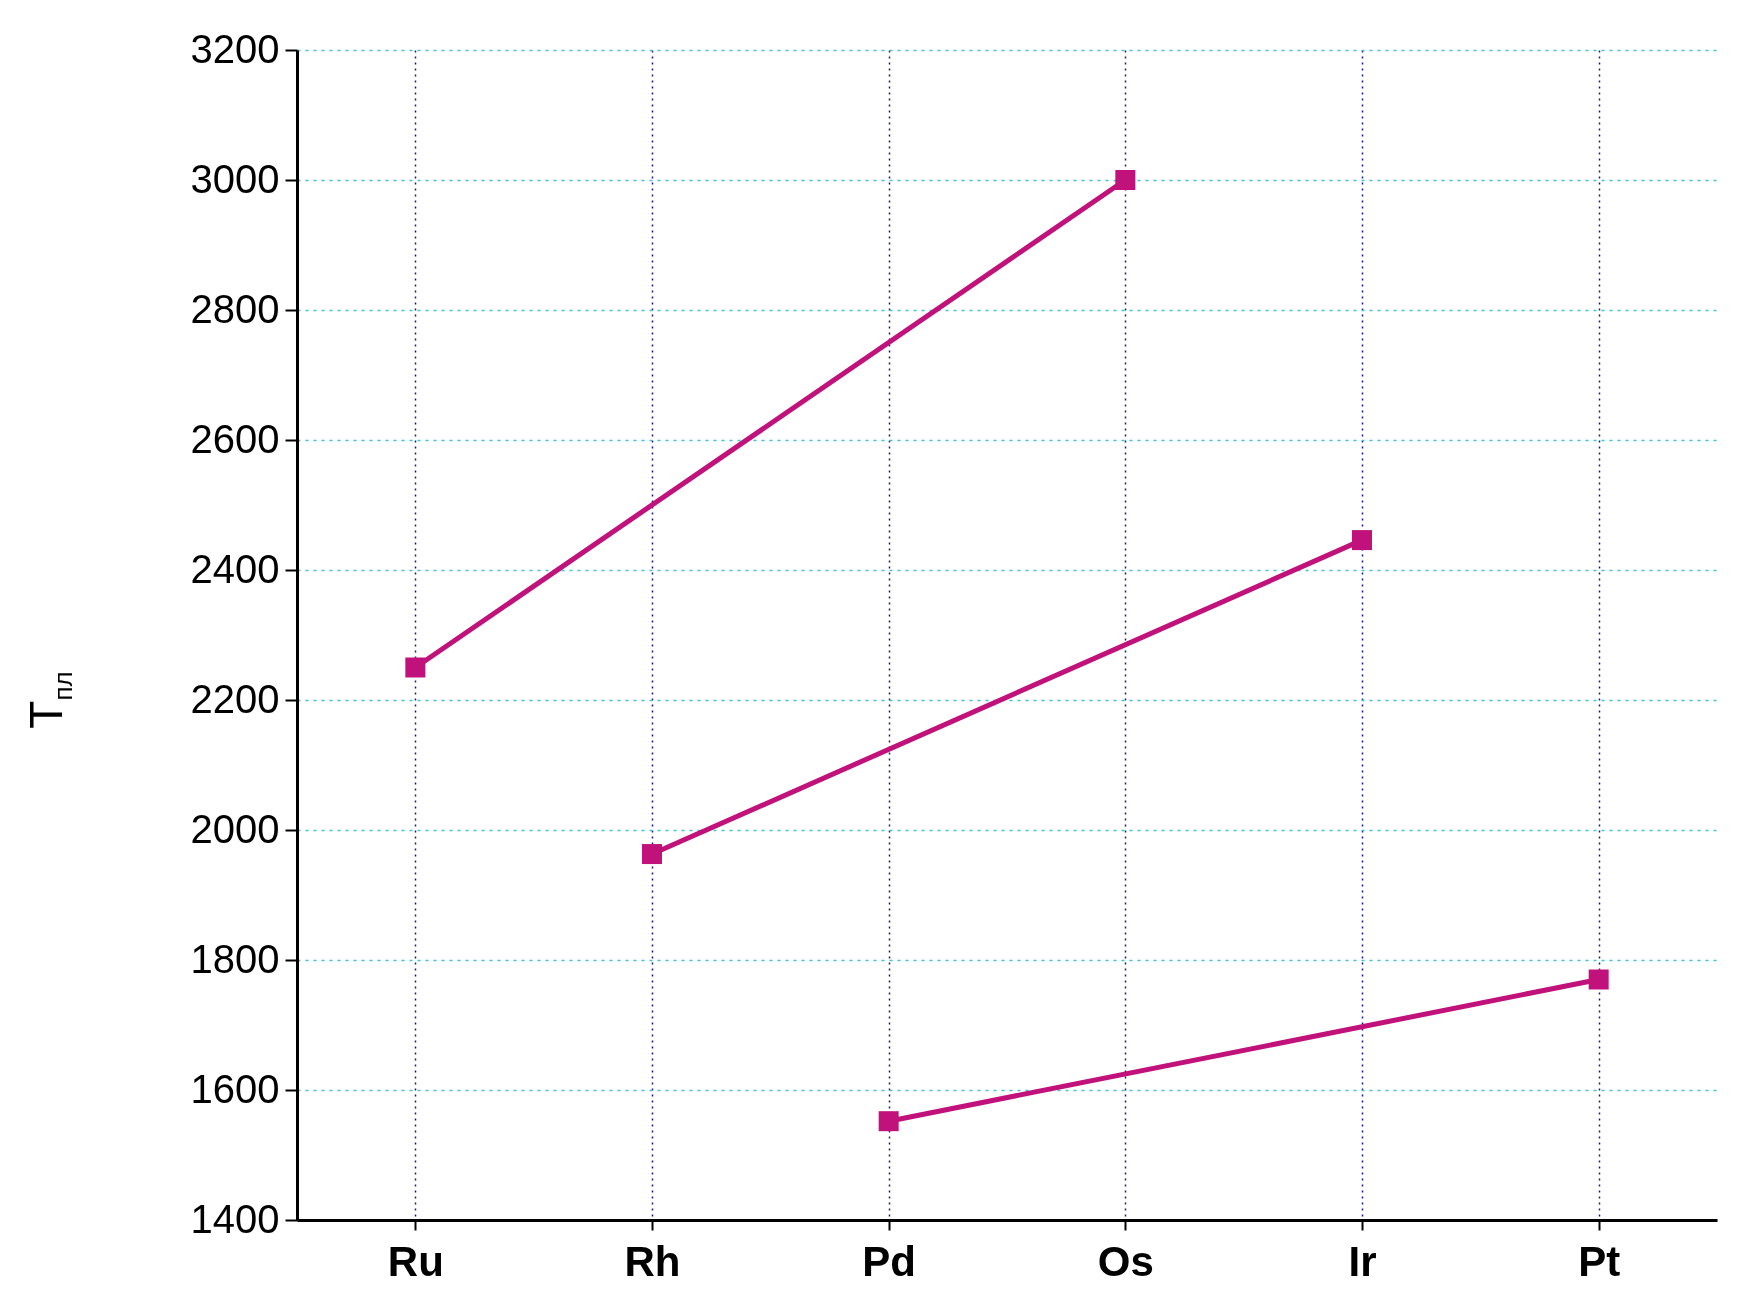 The width and height of the screenshot is (1756, 1303). Describe the element at coordinates (889, 1261) in the screenshot. I see `x-tick-label: Pd` at that location.